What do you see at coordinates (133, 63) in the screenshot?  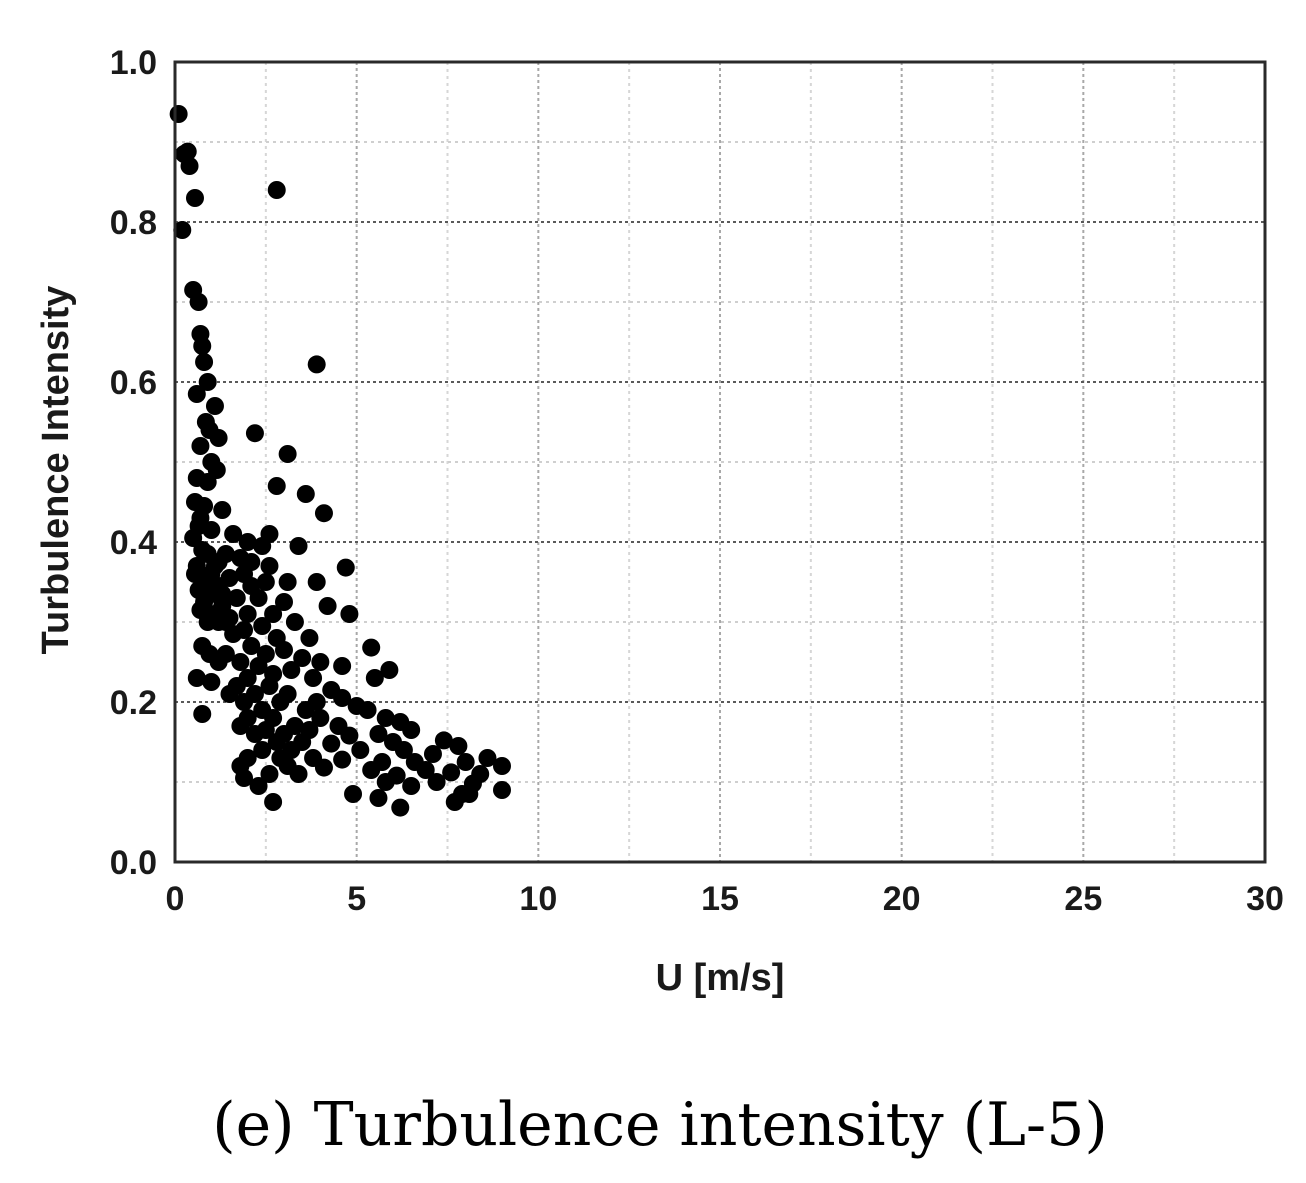 I see `y-tick-label: 1.0` at bounding box center [133, 63].